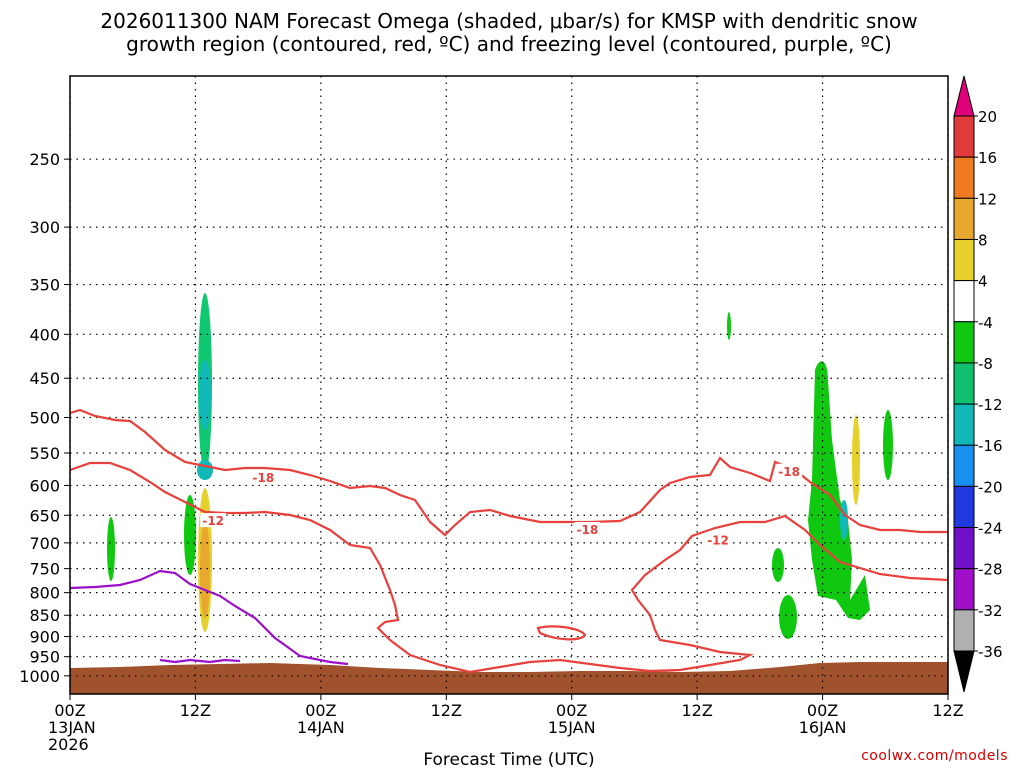 The width and height of the screenshot is (1024, 768). I want to click on colorbar-label: 4, so click(983, 282).